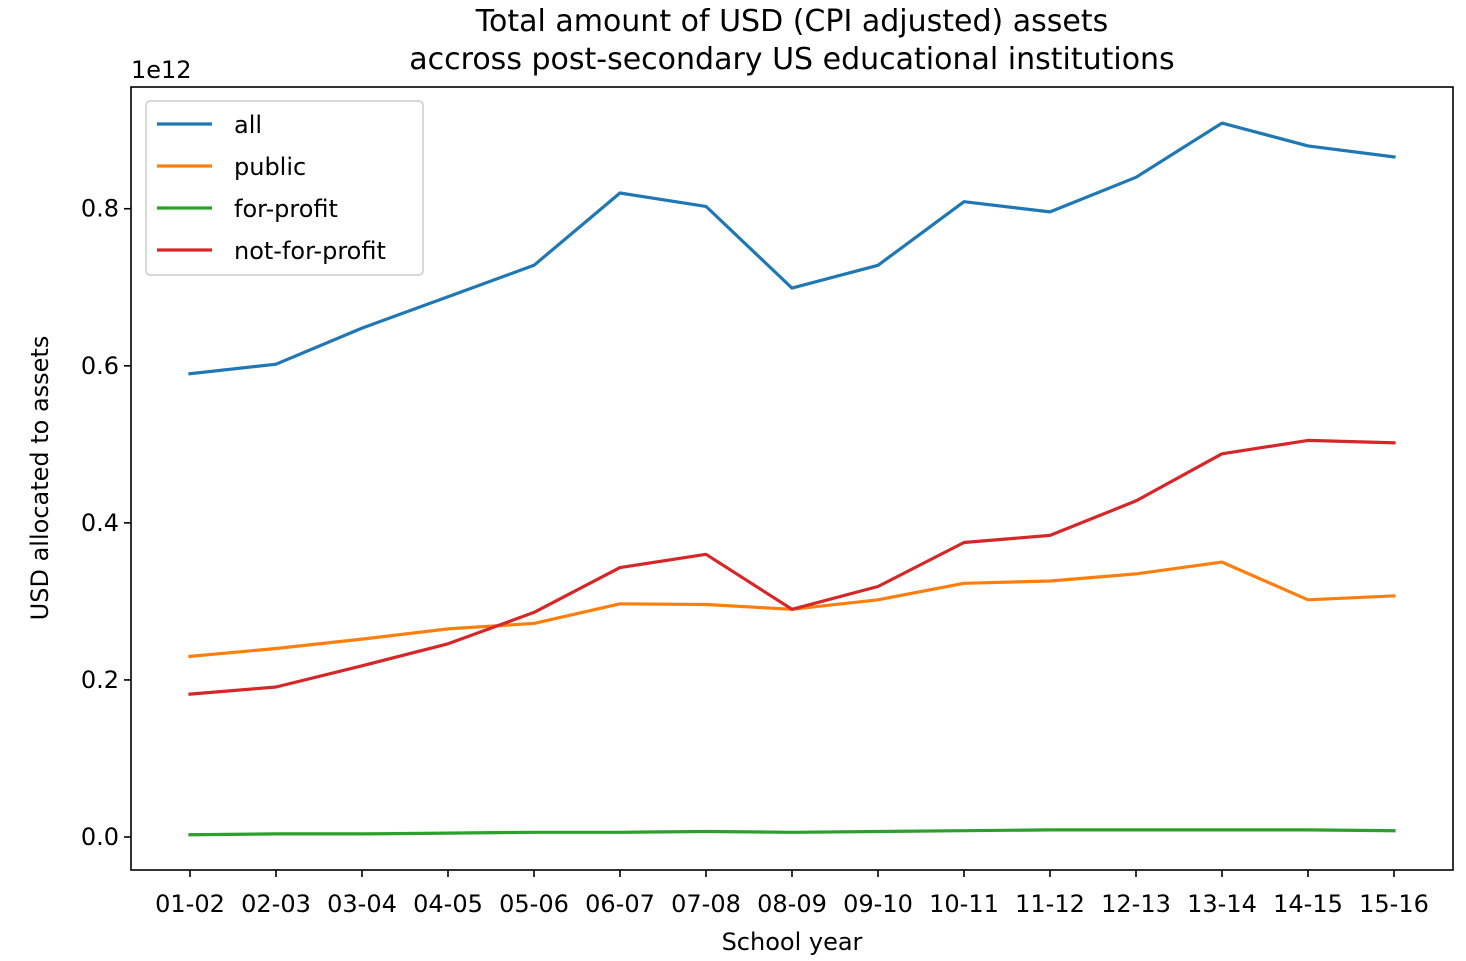 The image size is (1466, 961). What do you see at coordinates (362, 904) in the screenshot?
I see `x-tick-label: 03-04` at bounding box center [362, 904].